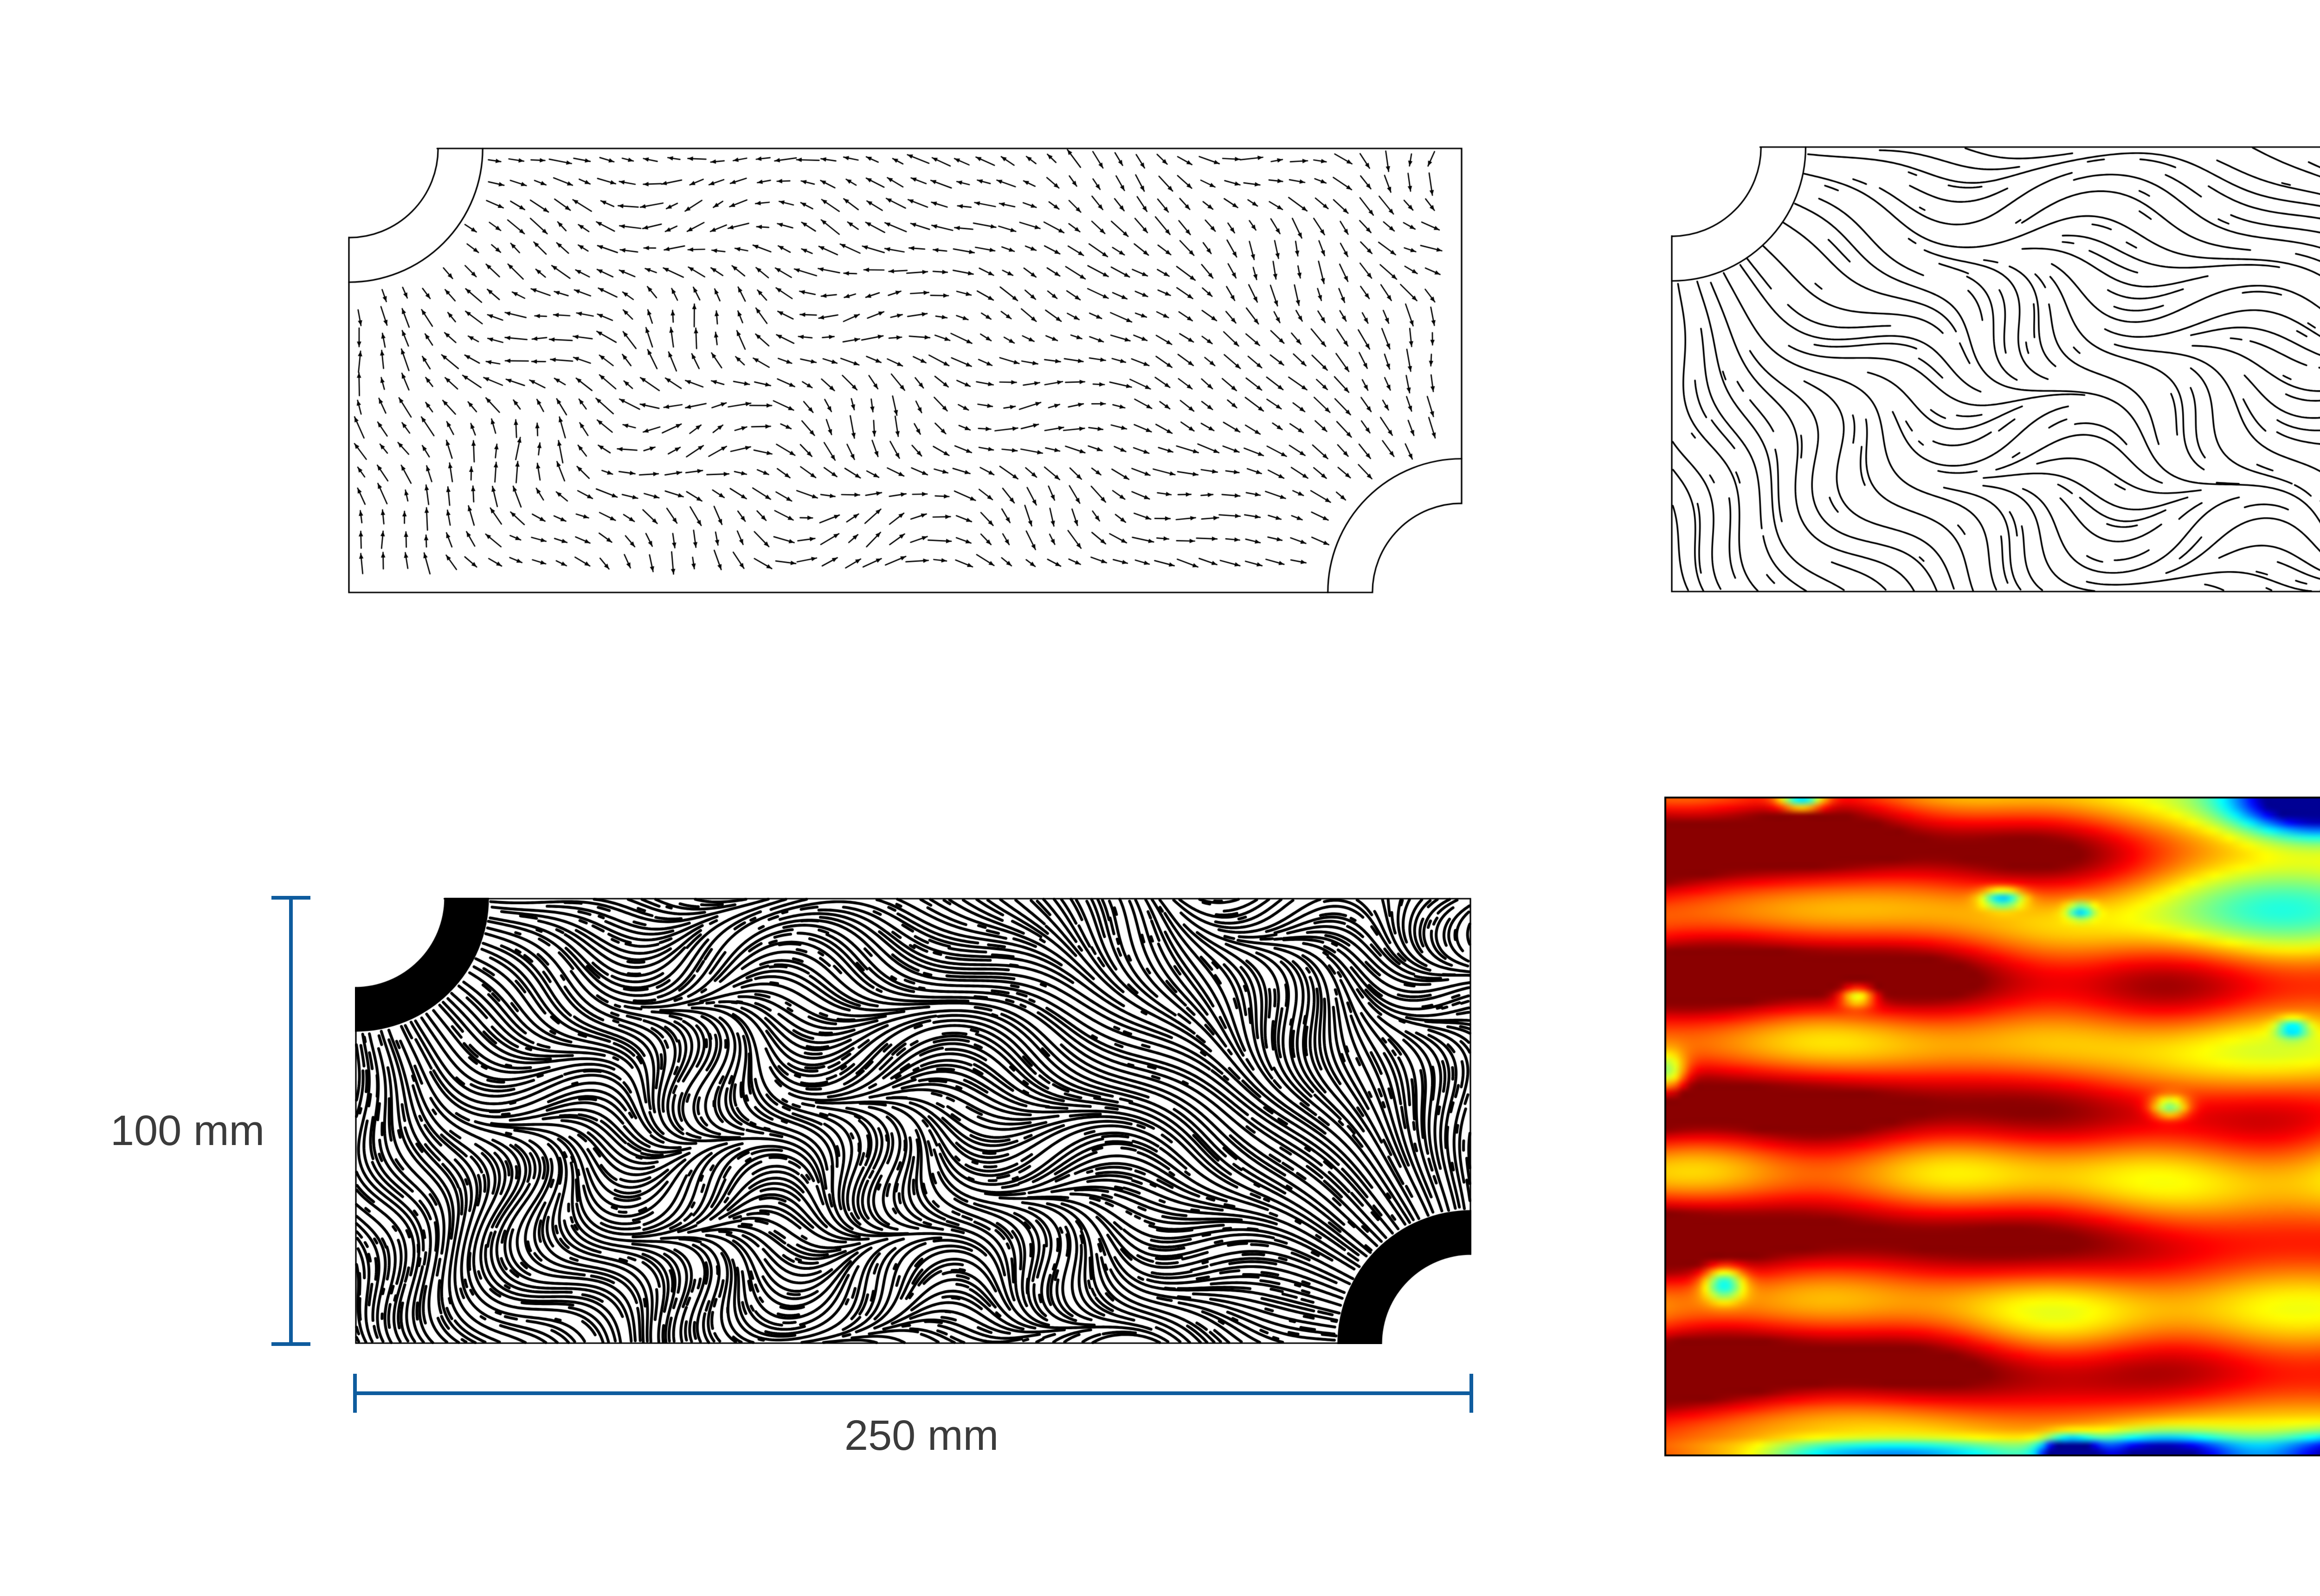 This screenshot has height=1596, width=2320. I want to click on height-dimension-label: 100 mm, so click(188, 1131).